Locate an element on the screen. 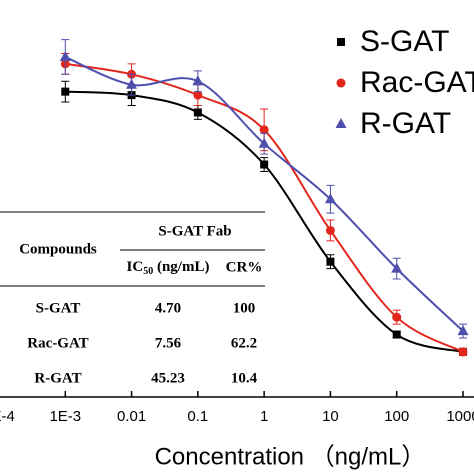  x-tick-label: 0.1 is located at coordinates (197, 416).